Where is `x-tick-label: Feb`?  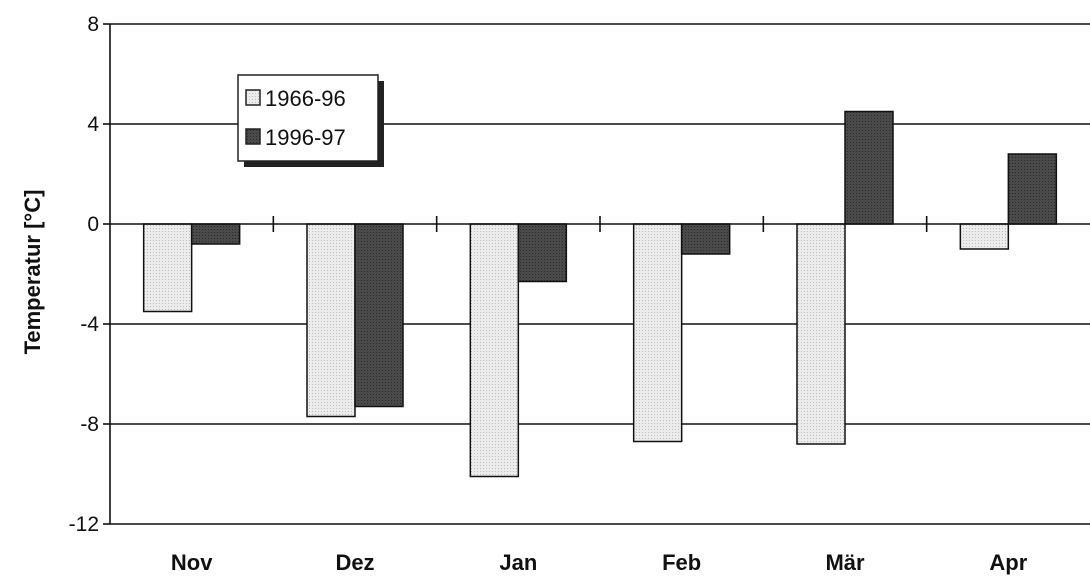
x-tick-label: Feb is located at coordinates (681, 562).